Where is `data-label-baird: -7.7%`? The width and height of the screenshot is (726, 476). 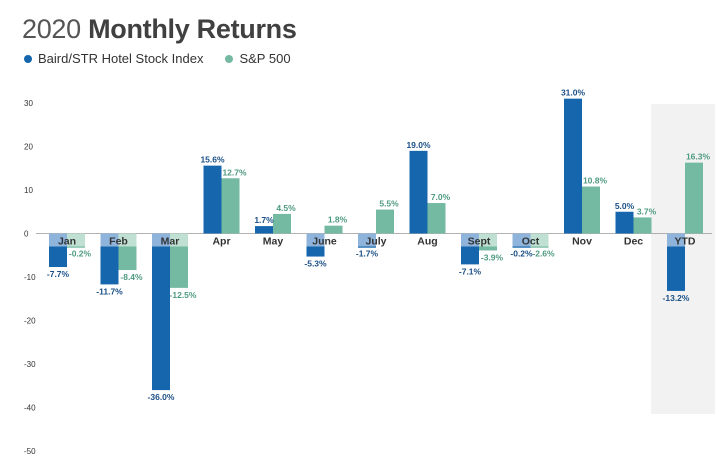
data-label-baird: -7.7% is located at coordinates (58, 274).